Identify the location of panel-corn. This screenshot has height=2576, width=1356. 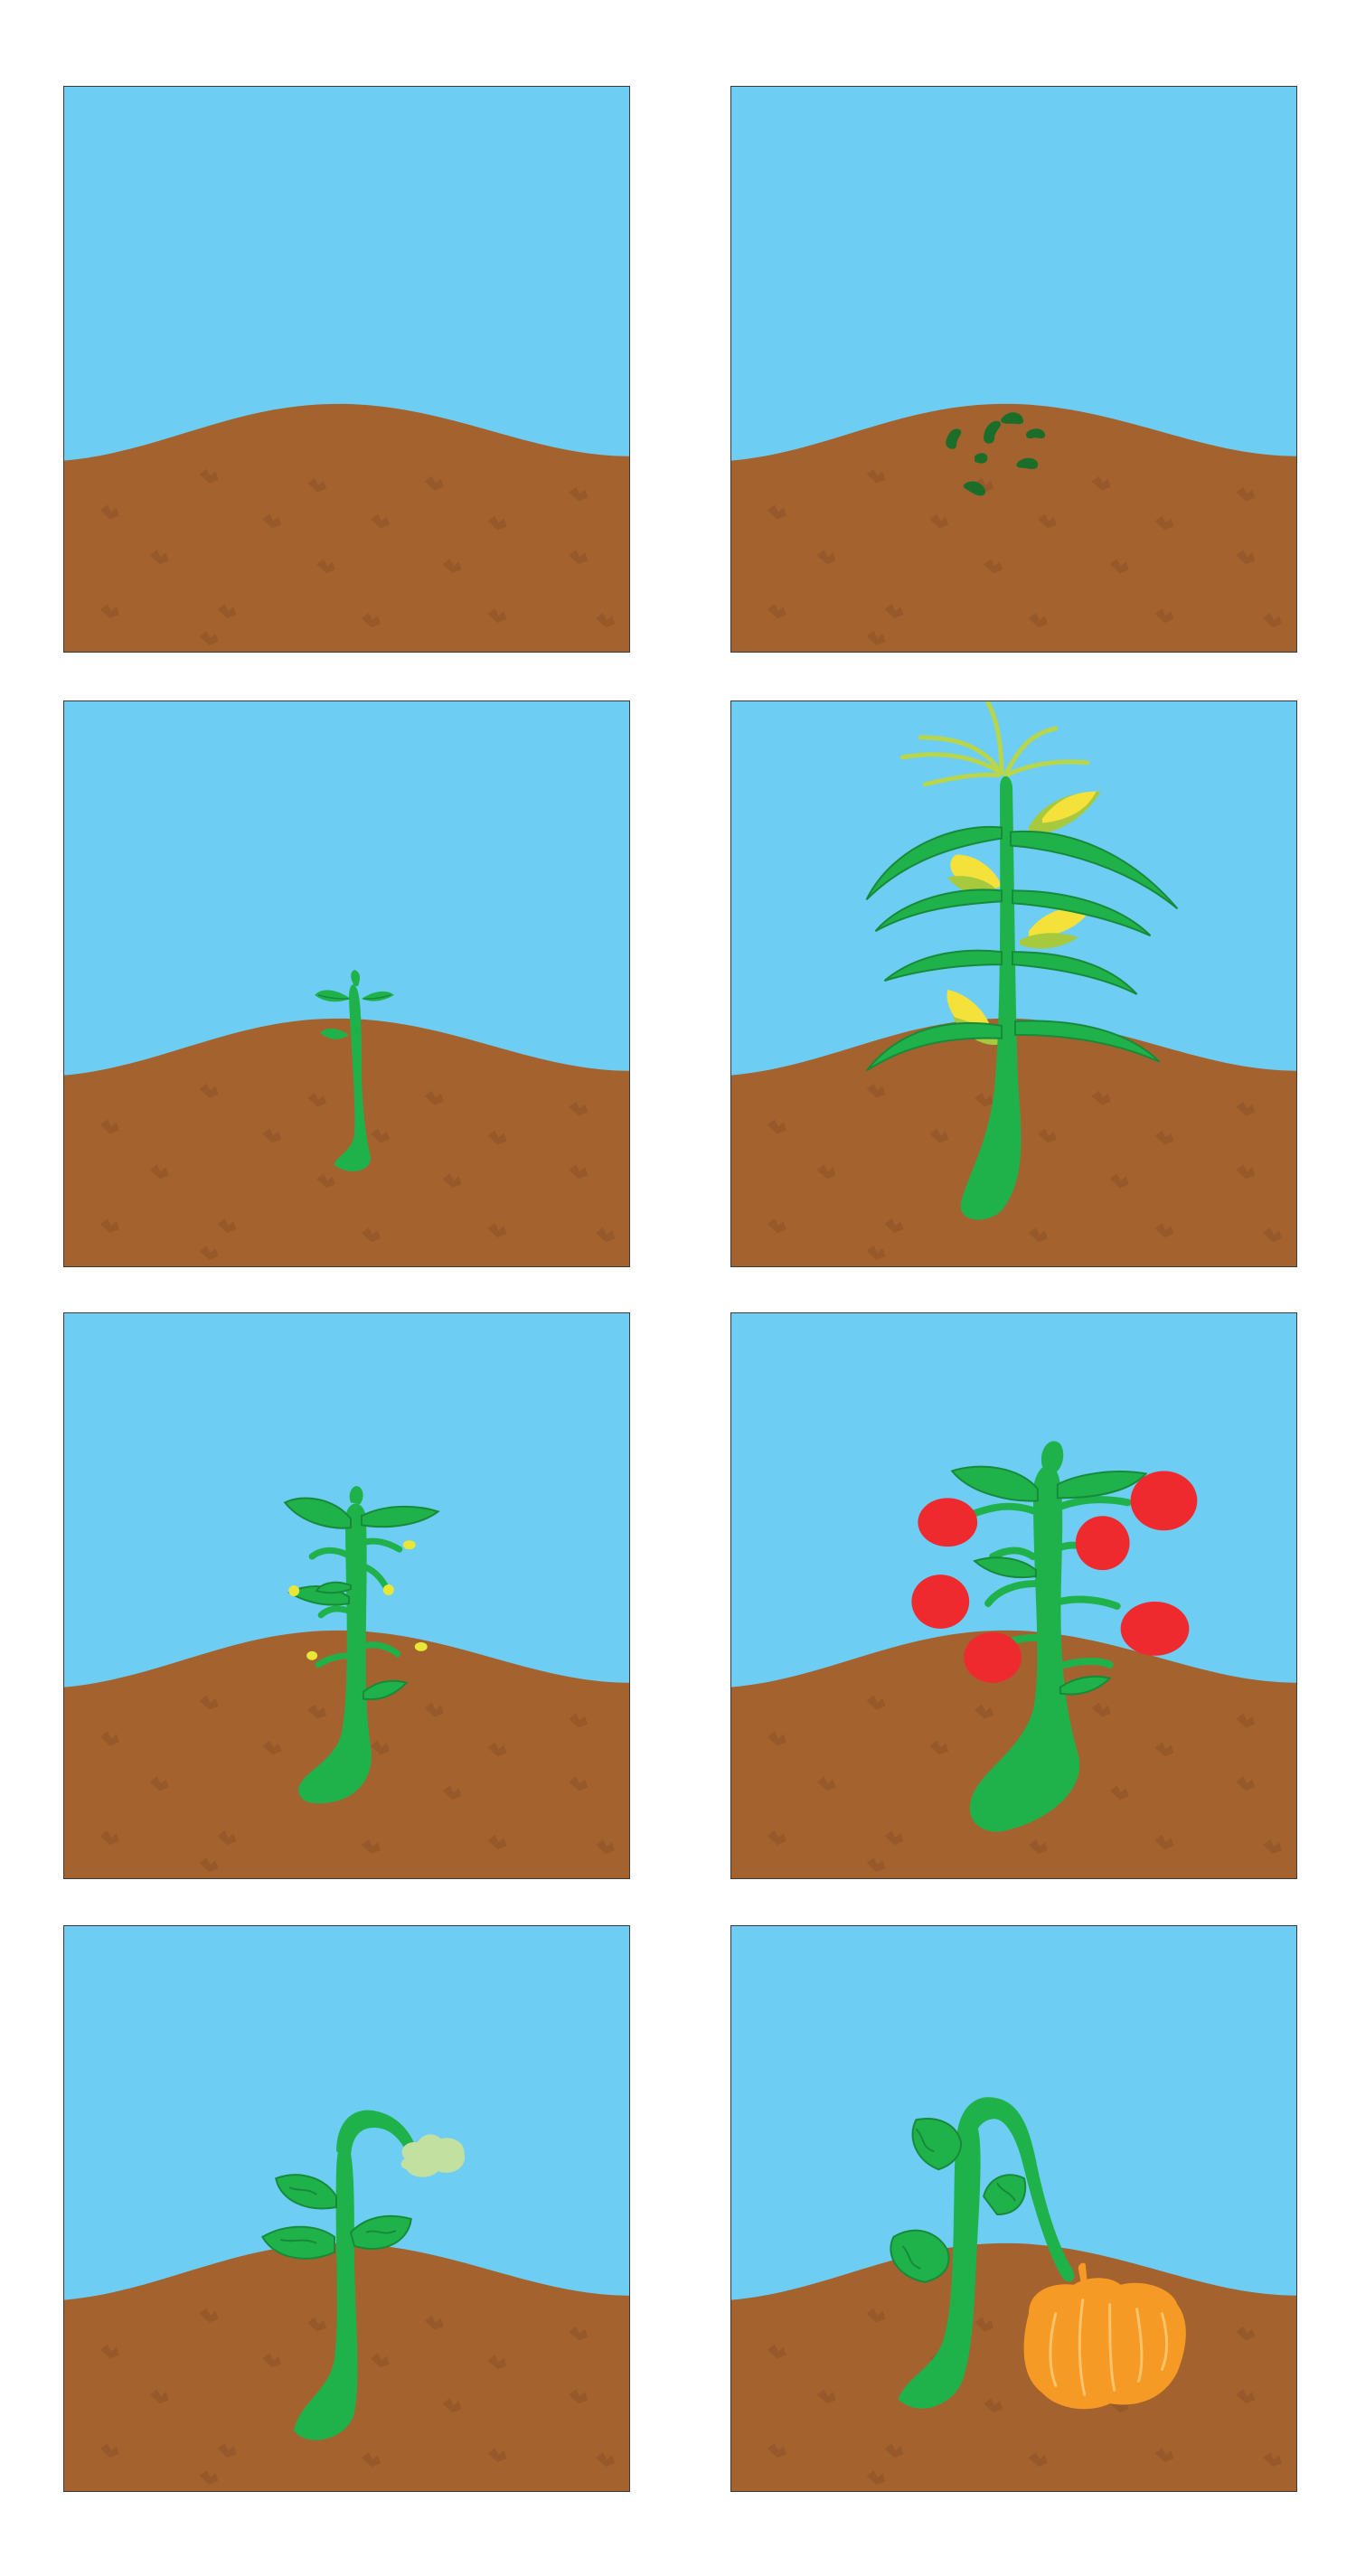
(1013, 983).